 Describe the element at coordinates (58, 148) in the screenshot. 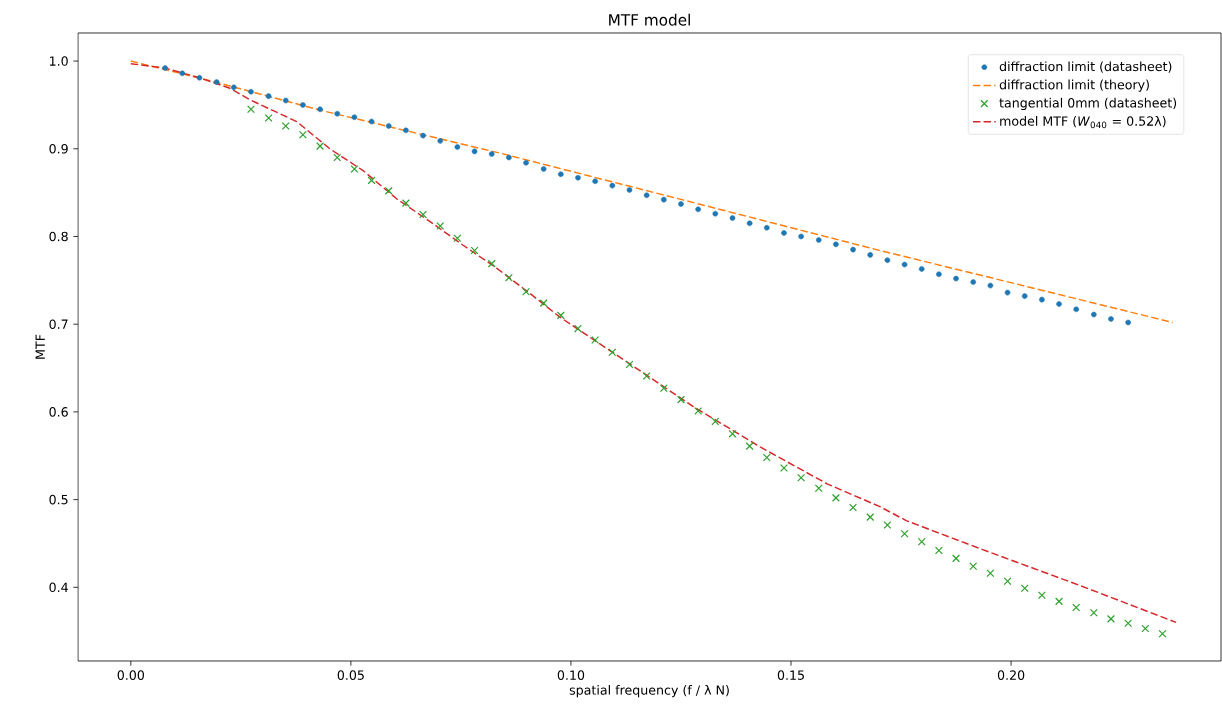

I see `y-tick-label: 0.9` at that location.